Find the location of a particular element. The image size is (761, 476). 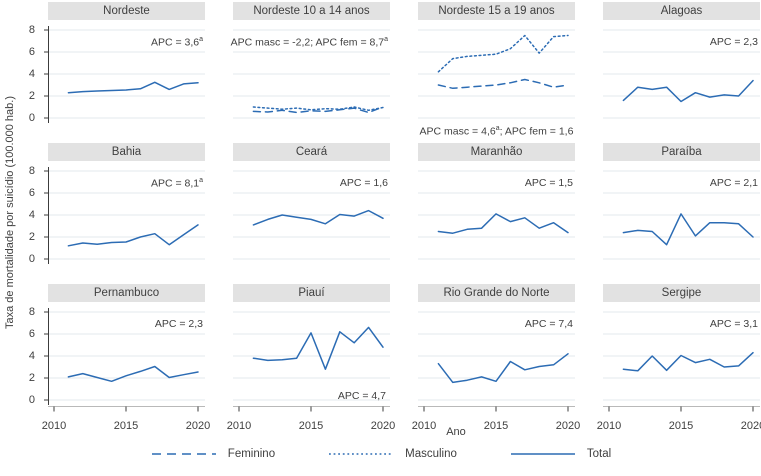

line-chart: APC = 3,1 is located at coordinates (681, 360).